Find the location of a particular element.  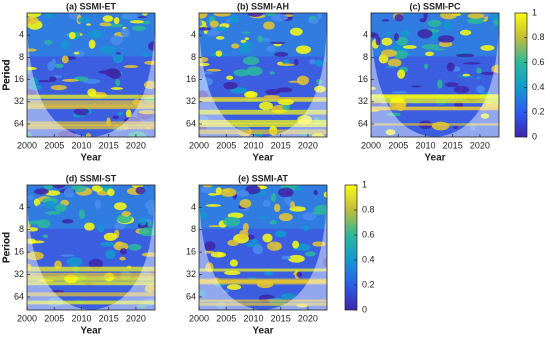

colorbar-tick-label: 0.2 is located at coordinates (538, 112).